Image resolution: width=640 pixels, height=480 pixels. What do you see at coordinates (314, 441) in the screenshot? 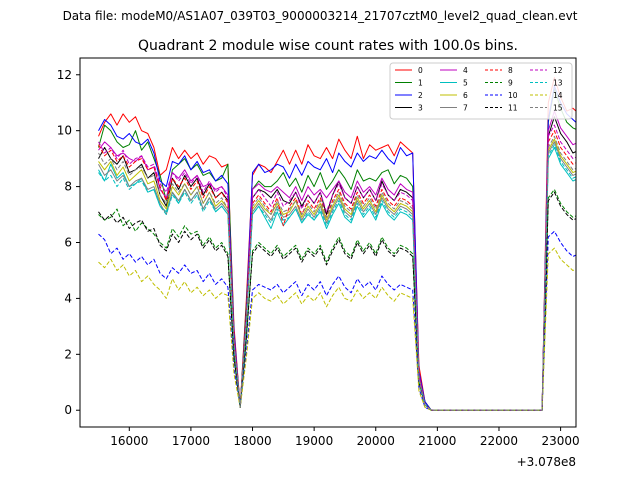
I see `x-tick-label: 19000` at bounding box center [314, 441].